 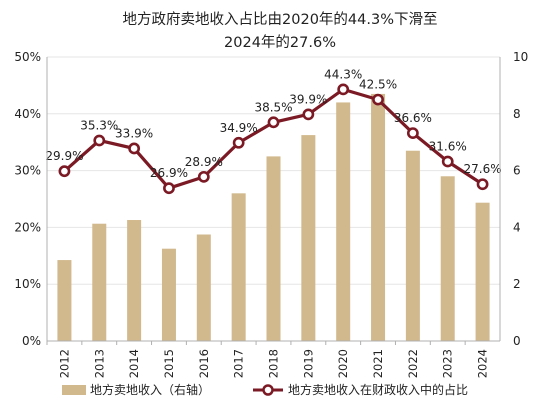 What do you see at coordinates (517, 284) in the screenshot?
I see `y-right-tick-label: 2` at bounding box center [517, 284].